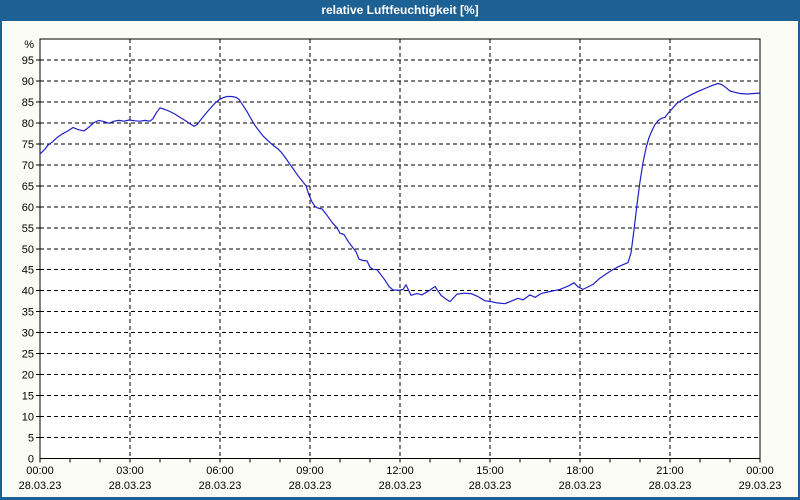 This screenshot has height=500, width=800. I want to click on y-tick-label: 85, so click(28, 103).